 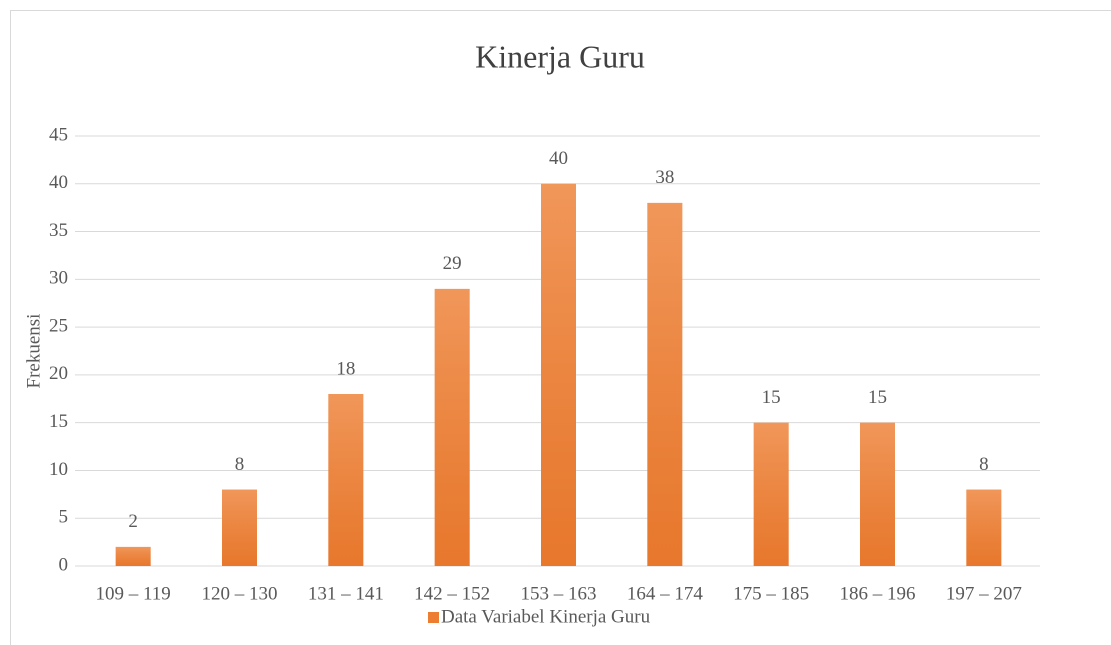 I want to click on chart-title: Kinerja Guru, so click(x=560, y=56).